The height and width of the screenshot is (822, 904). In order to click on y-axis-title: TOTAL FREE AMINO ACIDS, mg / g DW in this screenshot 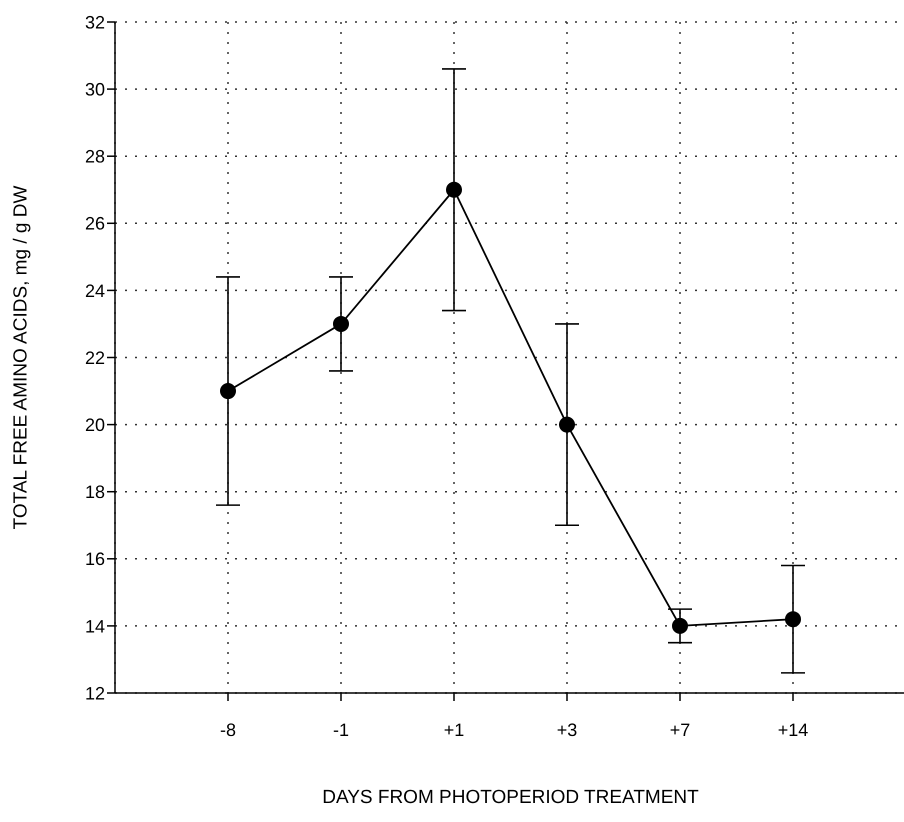, I will do `click(21, 358)`.